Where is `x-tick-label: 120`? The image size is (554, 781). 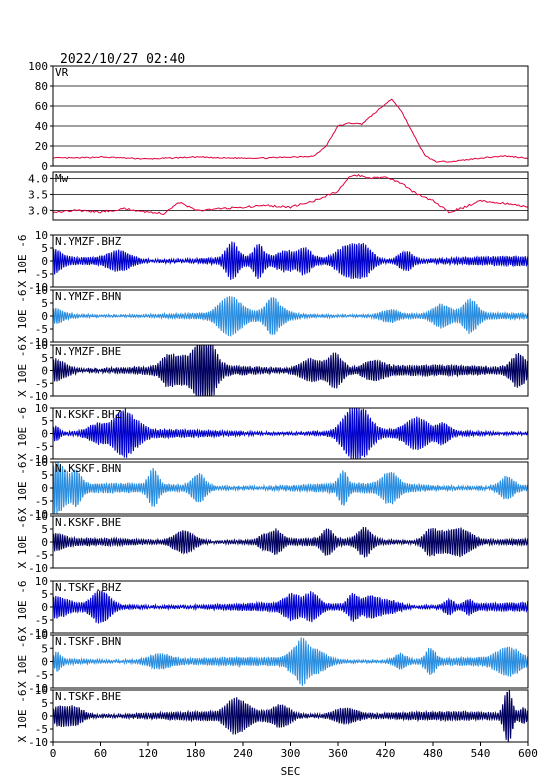
x-tick-label: 120 is located at coordinates (148, 753).